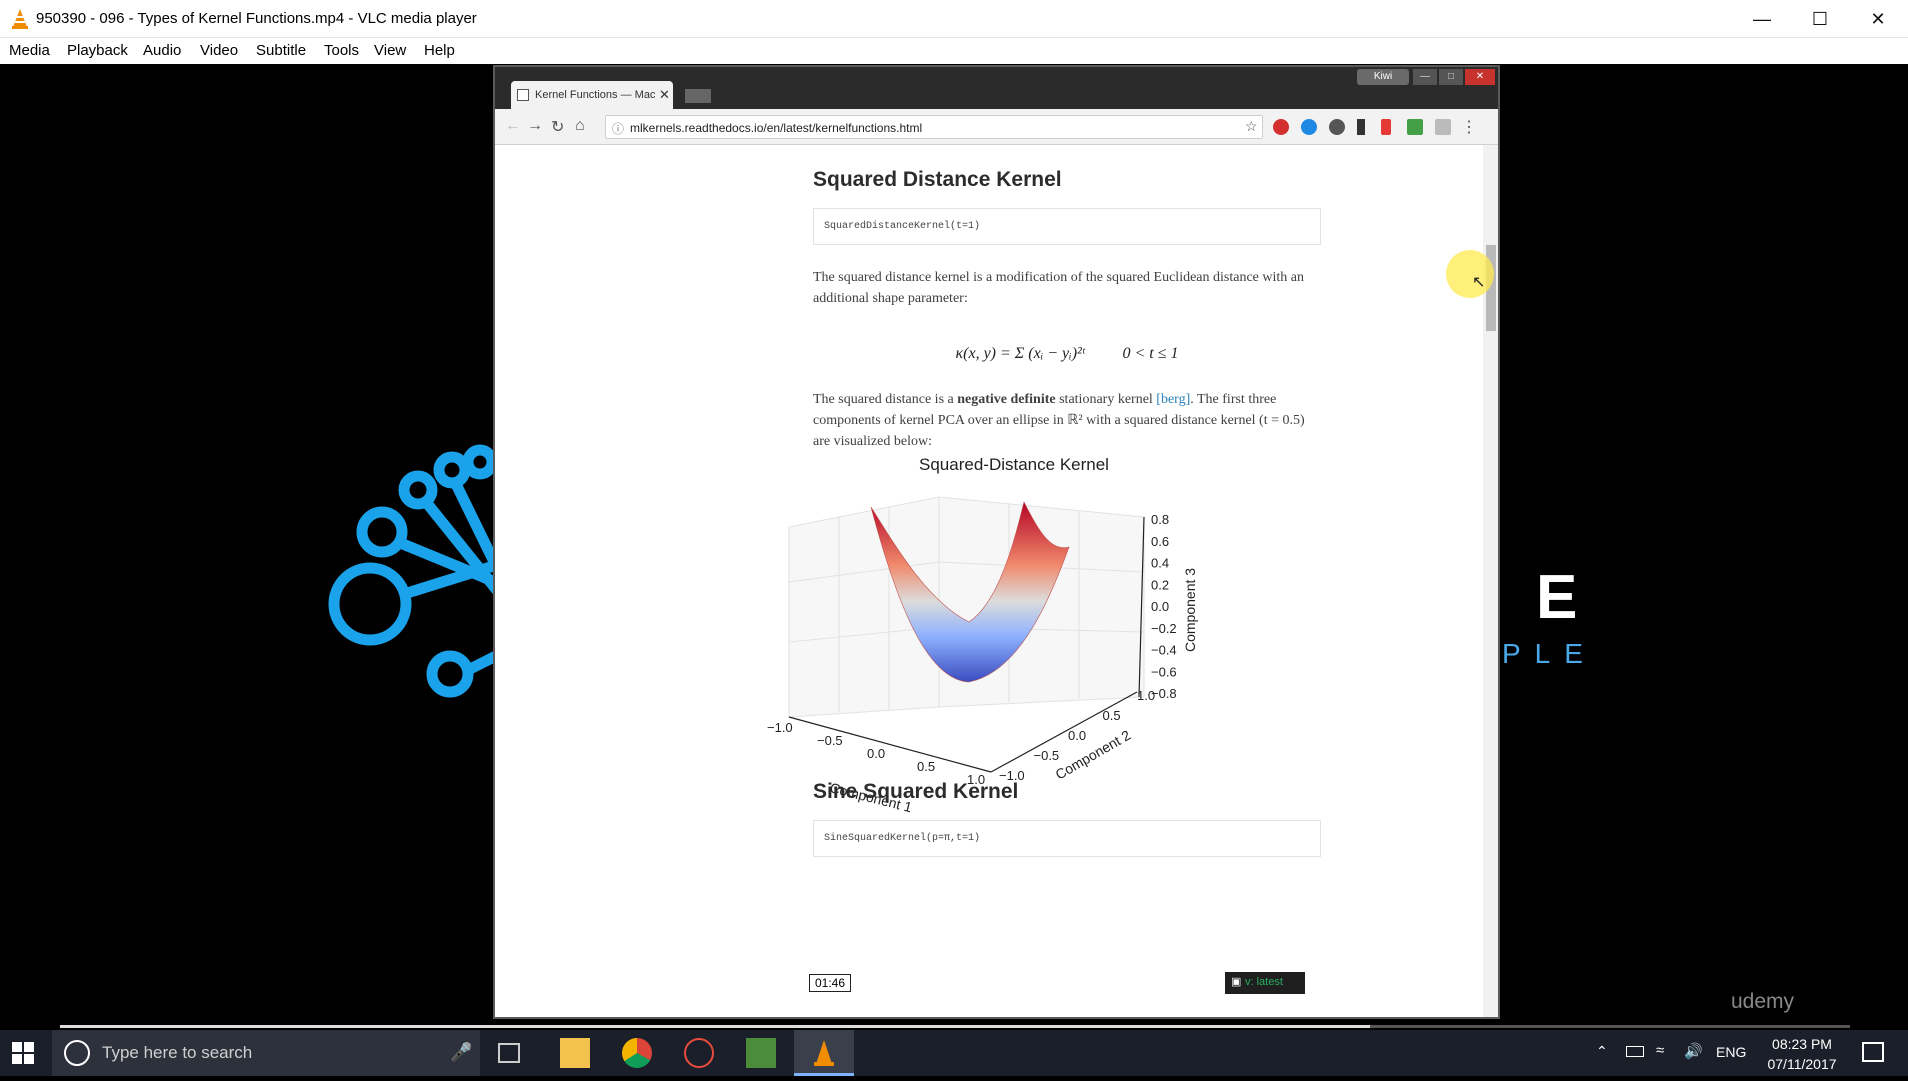 This screenshot has height=1081, width=1908. Describe the element at coordinates (1451, 77) in the screenshot. I see `browser-maximize-button: □` at that location.